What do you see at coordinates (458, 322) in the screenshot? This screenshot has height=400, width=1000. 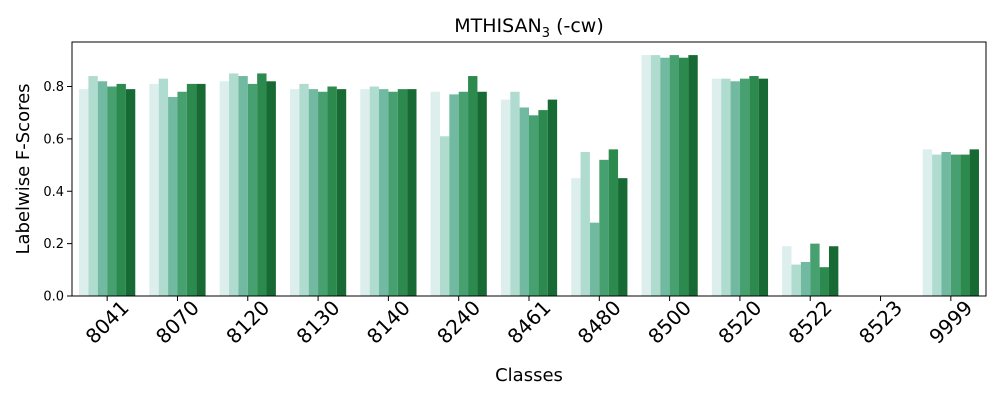 I see `x-tick-label-8240: 8240` at bounding box center [458, 322].